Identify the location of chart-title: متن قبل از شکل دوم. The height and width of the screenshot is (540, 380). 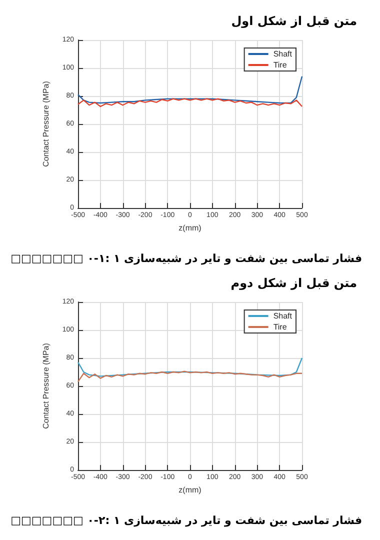
(294, 283).